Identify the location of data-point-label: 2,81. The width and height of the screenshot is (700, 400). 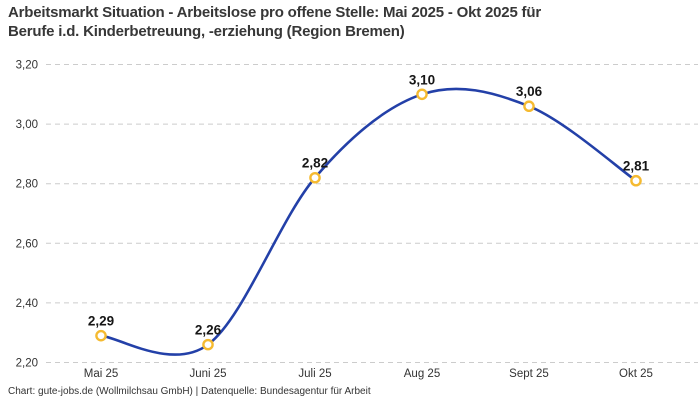
(636, 166).